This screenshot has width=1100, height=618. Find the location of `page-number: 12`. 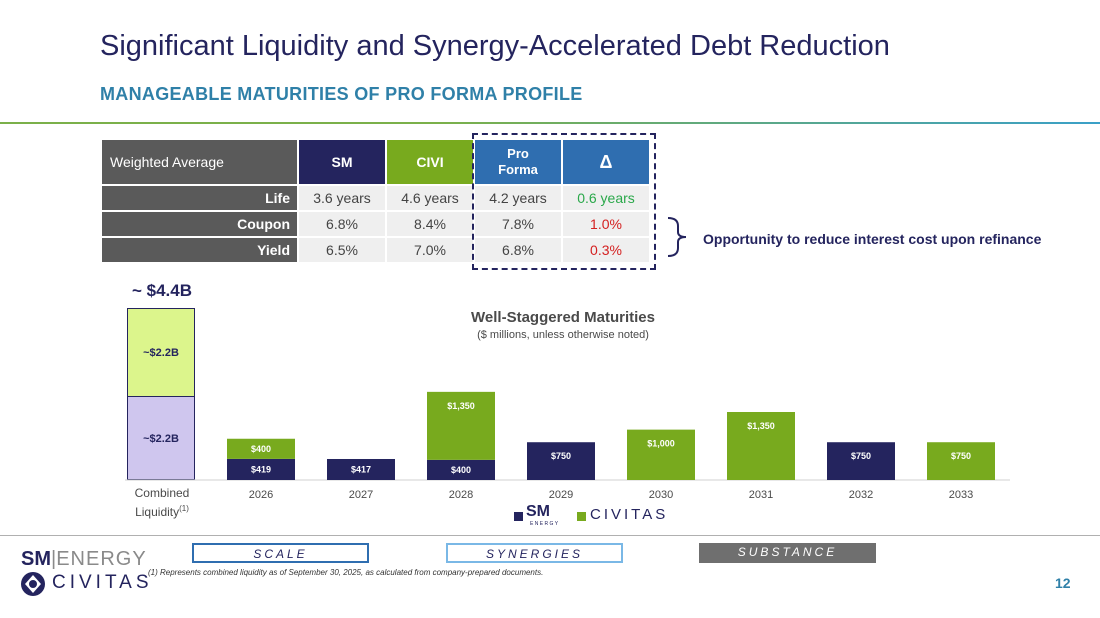

page-number: 12 is located at coordinates (1063, 583).